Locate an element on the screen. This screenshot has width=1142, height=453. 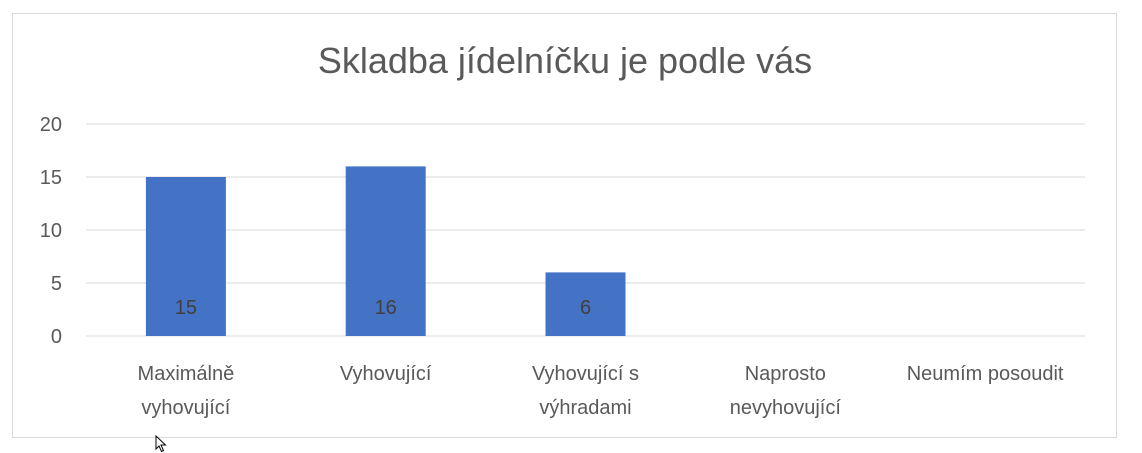
x-tick-label-line: Maximálně is located at coordinates (186, 374).